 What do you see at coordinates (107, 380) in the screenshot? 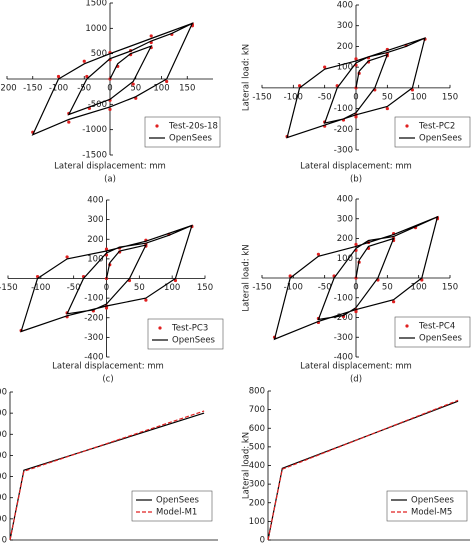
I see `caption: (c)` at bounding box center [107, 380].